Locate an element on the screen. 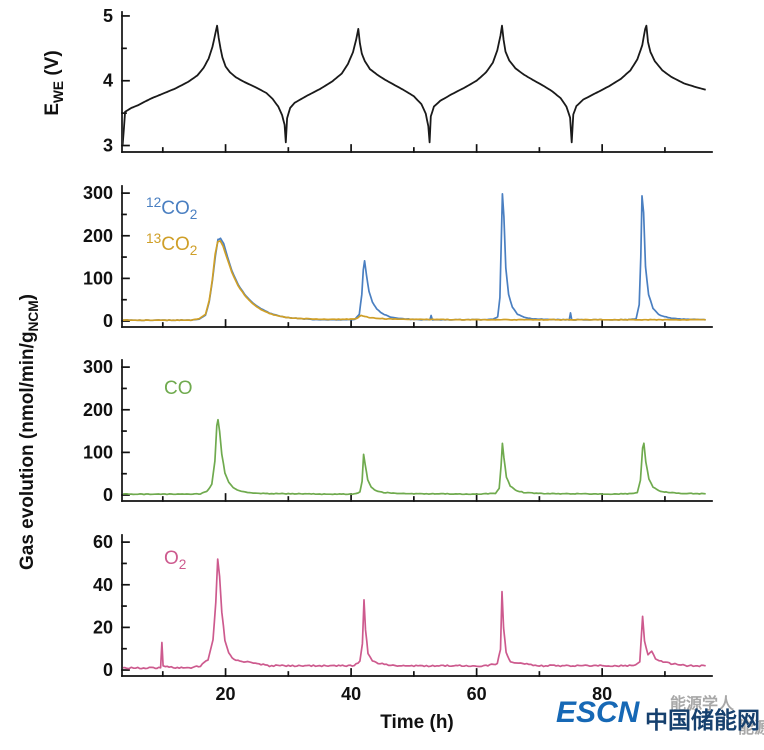  series-13CO2-line is located at coordinates (414, 280).